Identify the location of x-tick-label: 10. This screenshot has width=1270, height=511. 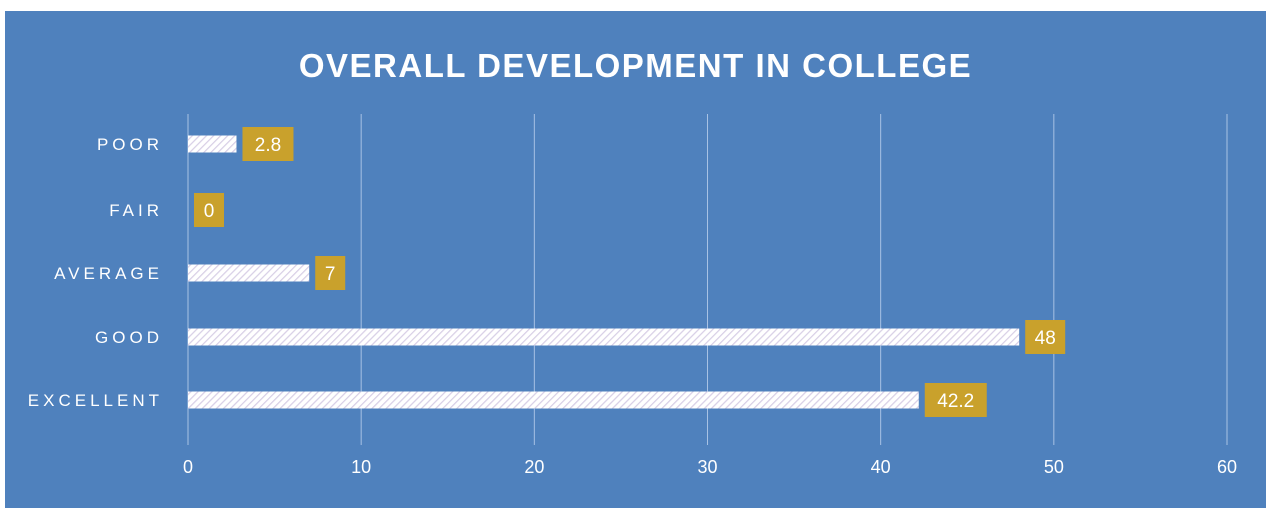
(361, 467).